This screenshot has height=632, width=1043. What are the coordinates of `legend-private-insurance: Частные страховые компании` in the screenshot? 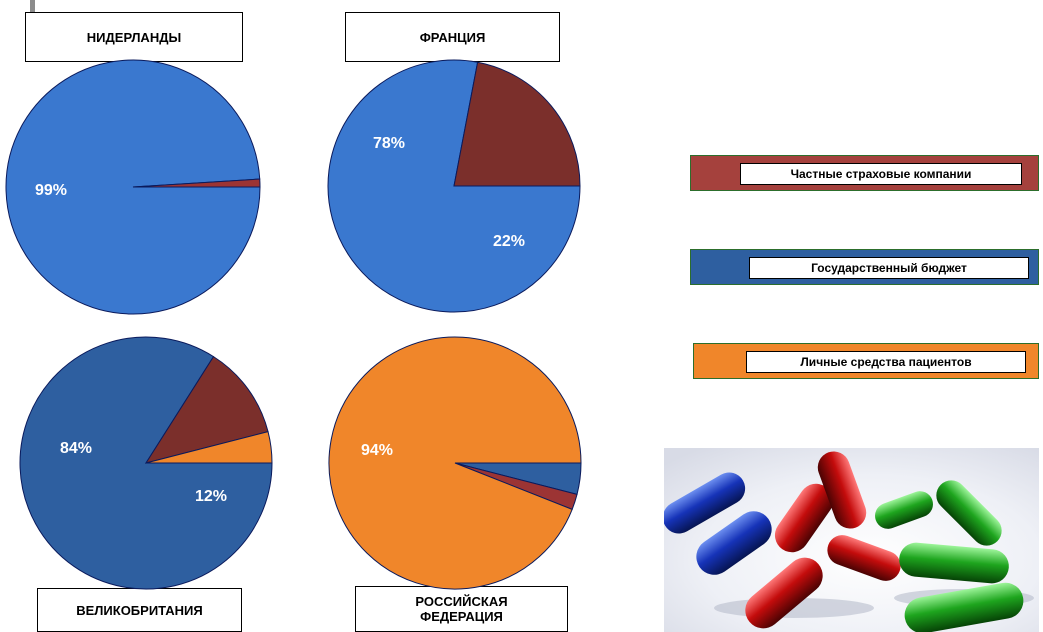 It's located at (864, 173).